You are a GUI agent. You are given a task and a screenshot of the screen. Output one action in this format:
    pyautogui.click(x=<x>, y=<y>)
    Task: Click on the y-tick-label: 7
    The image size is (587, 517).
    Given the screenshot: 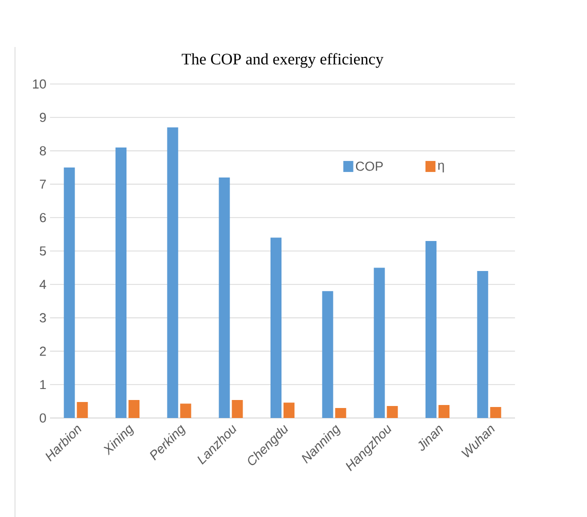 What is the action you would take?
    pyautogui.click(x=43, y=184)
    